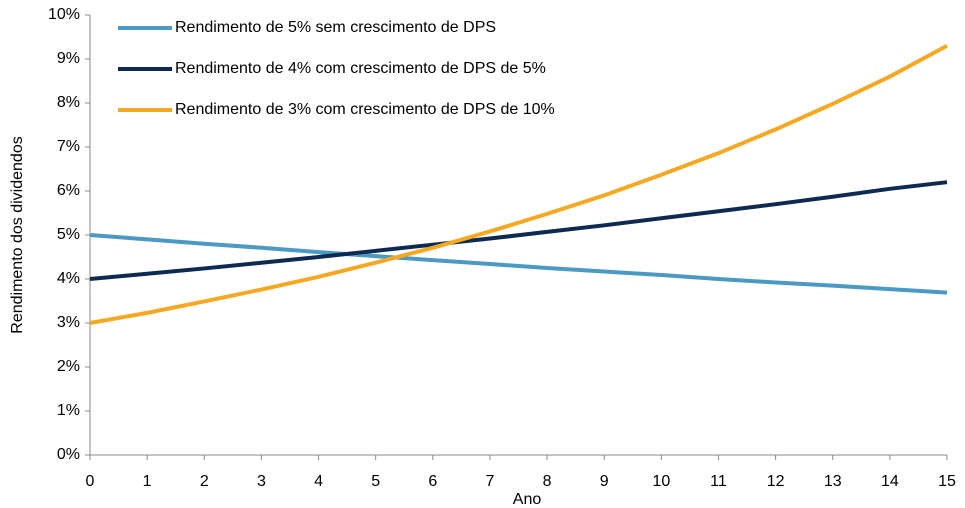 Image resolution: width=965 pixels, height=508 pixels. I want to click on y-tick-label: 1%, so click(68, 410).